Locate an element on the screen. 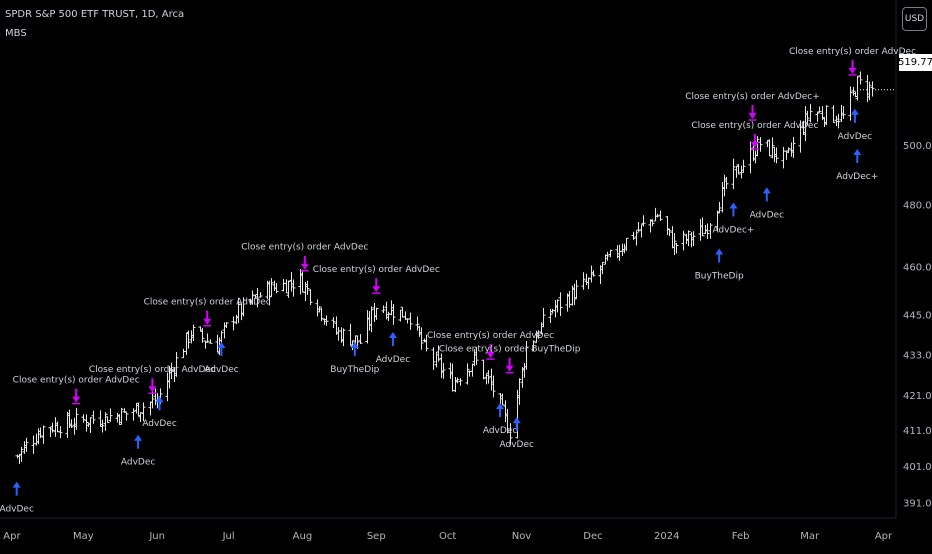 This screenshot has width=932, height=554. y-tick-label: 401.00 is located at coordinates (917, 467).